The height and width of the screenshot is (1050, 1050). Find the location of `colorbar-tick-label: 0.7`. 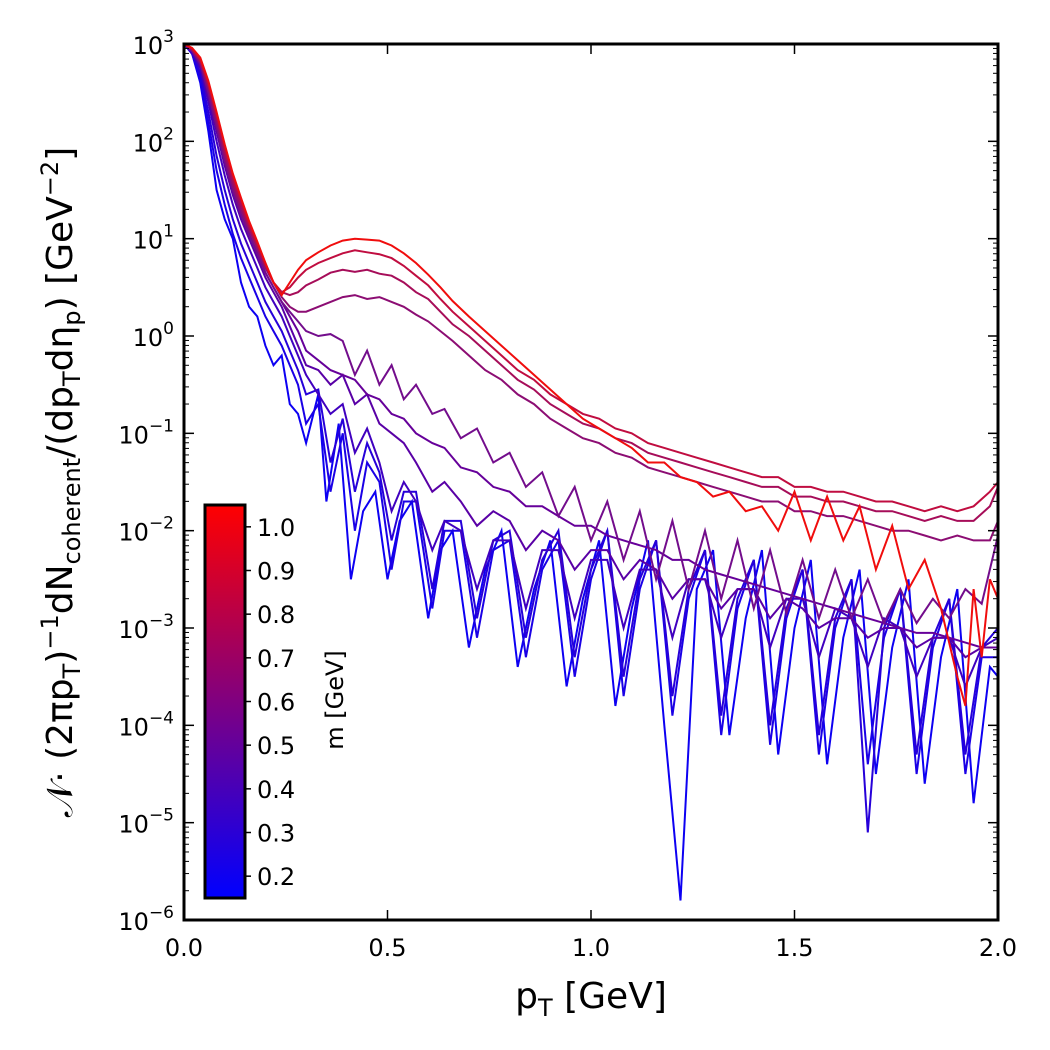

colorbar-tick-label: 0.7 is located at coordinates (276, 659).